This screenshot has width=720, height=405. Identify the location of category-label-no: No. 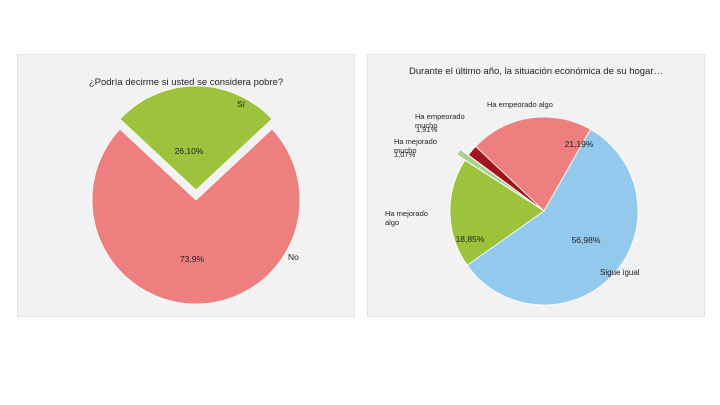
(293, 257).